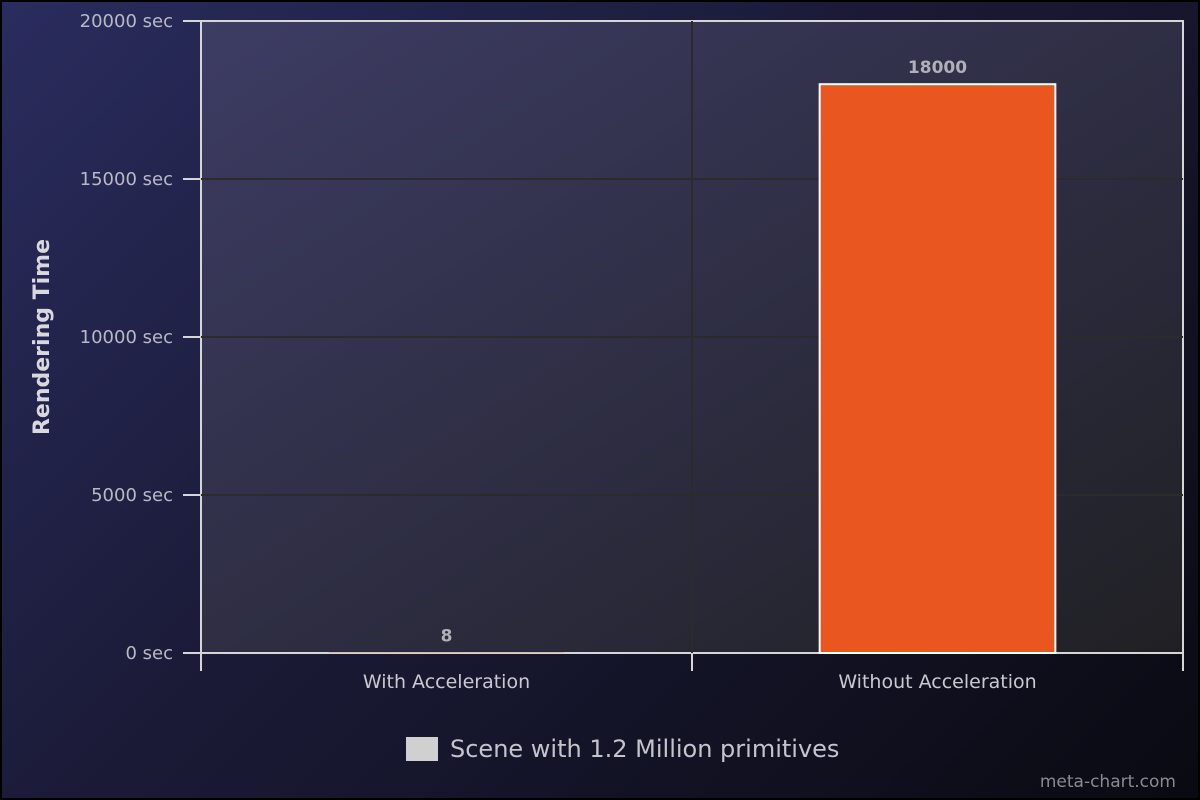 This screenshot has width=1200, height=800. I want to click on legend: Scene with 1.2 Million primitives, so click(622, 749).